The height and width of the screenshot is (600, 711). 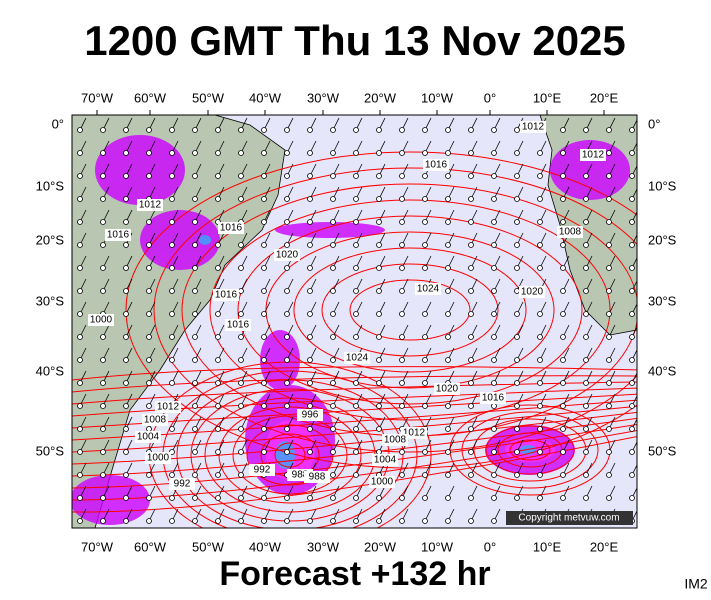 What do you see at coordinates (208, 546) in the screenshot?
I see `lon-label-bottom: 50°W` at bounding box center [208, 546].